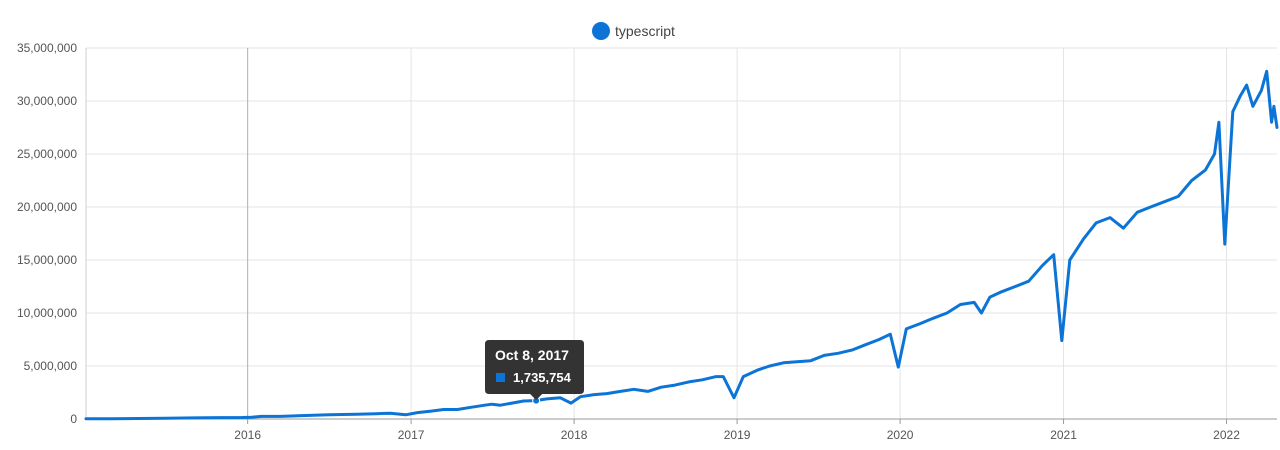 The width and height of the screenshot is (1280, 450). I want to click on y-tick-label: 20,000,000, so click(47, 207).